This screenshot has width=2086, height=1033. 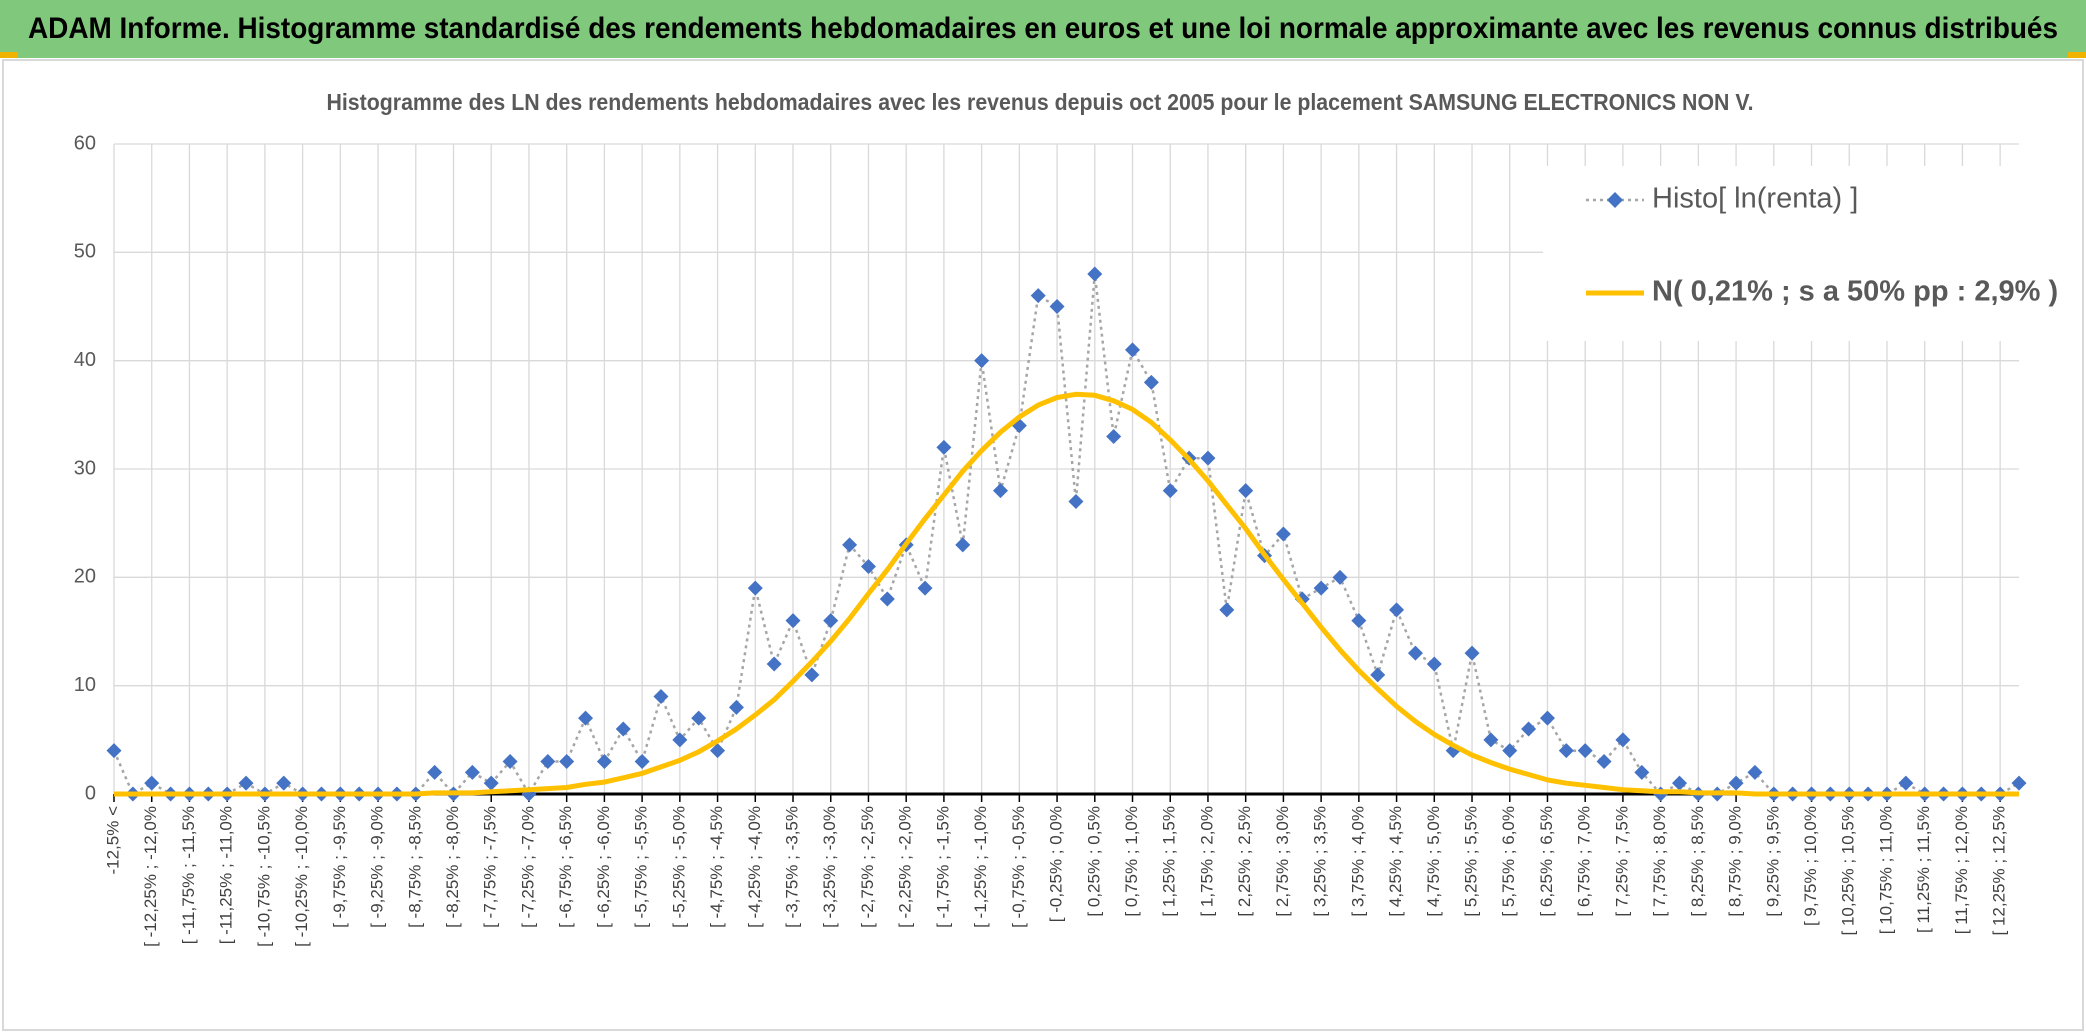 I want to click on x-tick-label: [ 7,75% ; 8,0%, so click(x=1659, y=861).